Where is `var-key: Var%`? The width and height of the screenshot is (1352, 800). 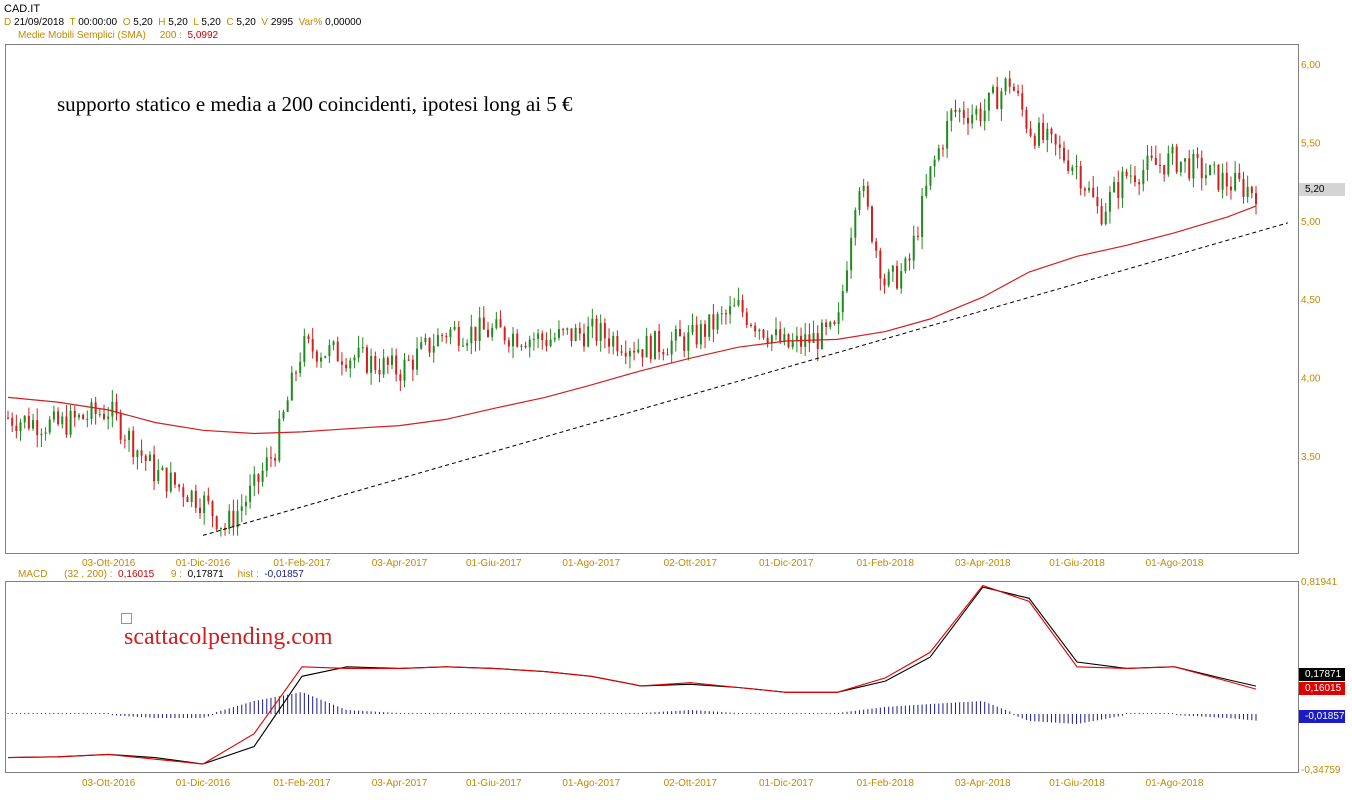 var-key: Var% is located at coordinates (310, 22).